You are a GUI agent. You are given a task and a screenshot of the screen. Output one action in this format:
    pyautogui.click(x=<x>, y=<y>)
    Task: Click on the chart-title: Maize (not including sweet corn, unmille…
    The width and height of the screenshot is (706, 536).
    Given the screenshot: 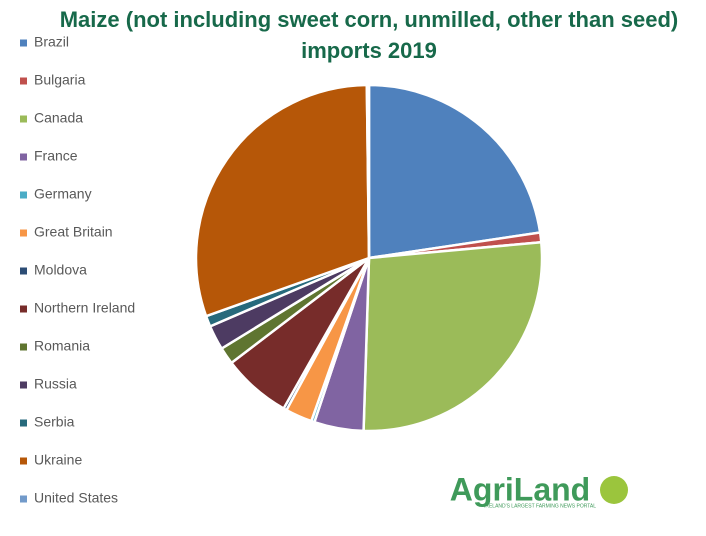 What is the action you would take?
    pyautogui.click(x=369, y=35)
    